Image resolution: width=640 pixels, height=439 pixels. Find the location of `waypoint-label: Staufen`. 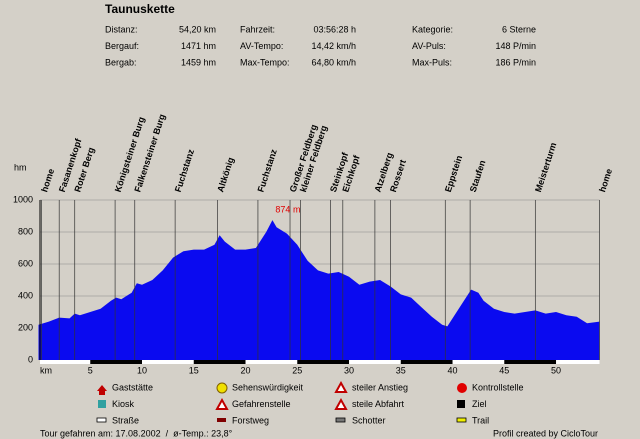

waypoint-label: Staufen is located at coordinates (478, 176).